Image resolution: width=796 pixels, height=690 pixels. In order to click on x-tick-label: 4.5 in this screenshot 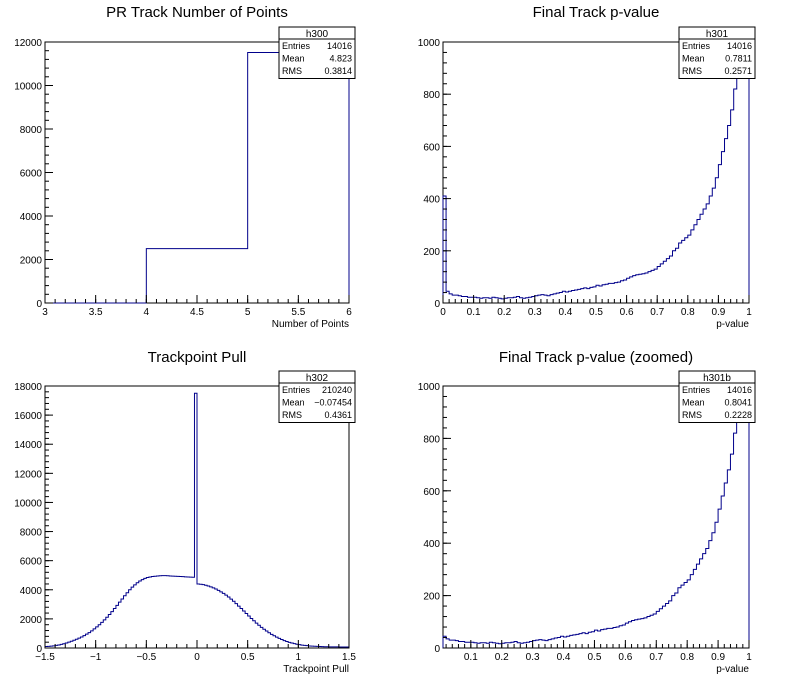, I will do `click(197, 312)`.